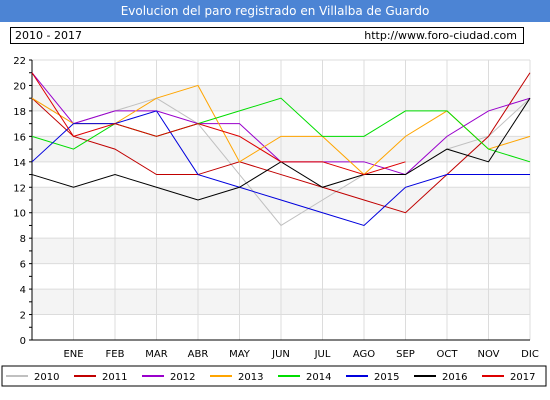 This screenshot has height=400, width=550. I want to click on x-tick-label: MAR, so click(156, 354).